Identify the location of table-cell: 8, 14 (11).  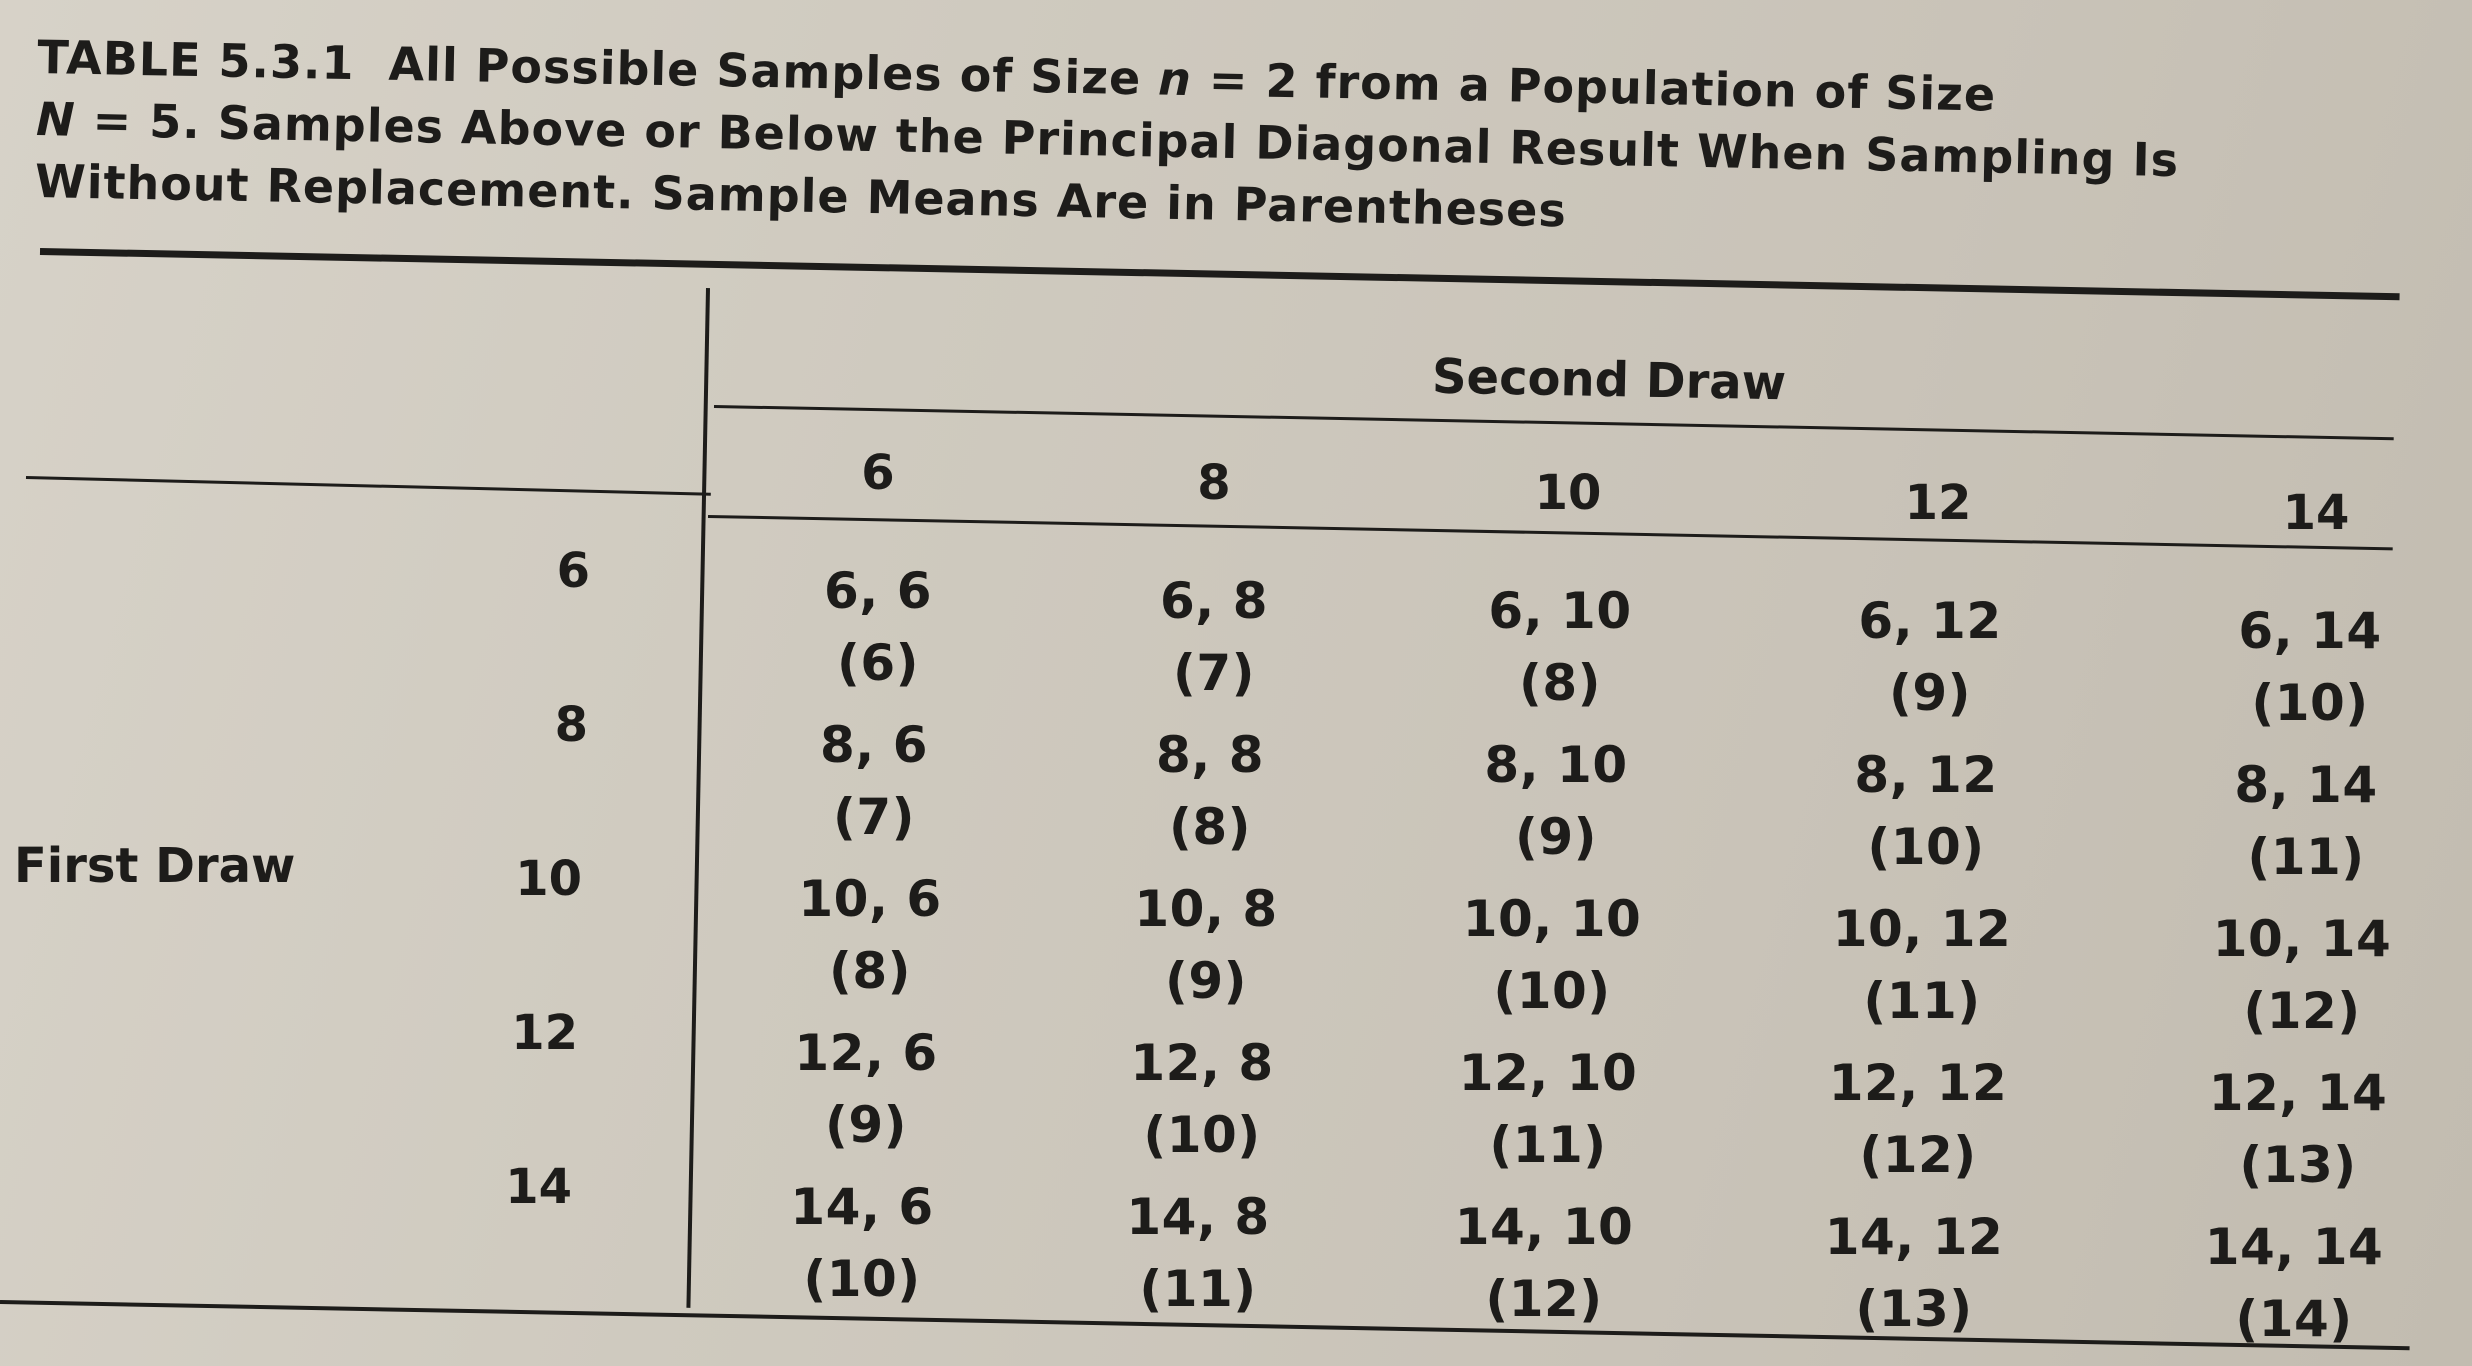
(2306, 821).